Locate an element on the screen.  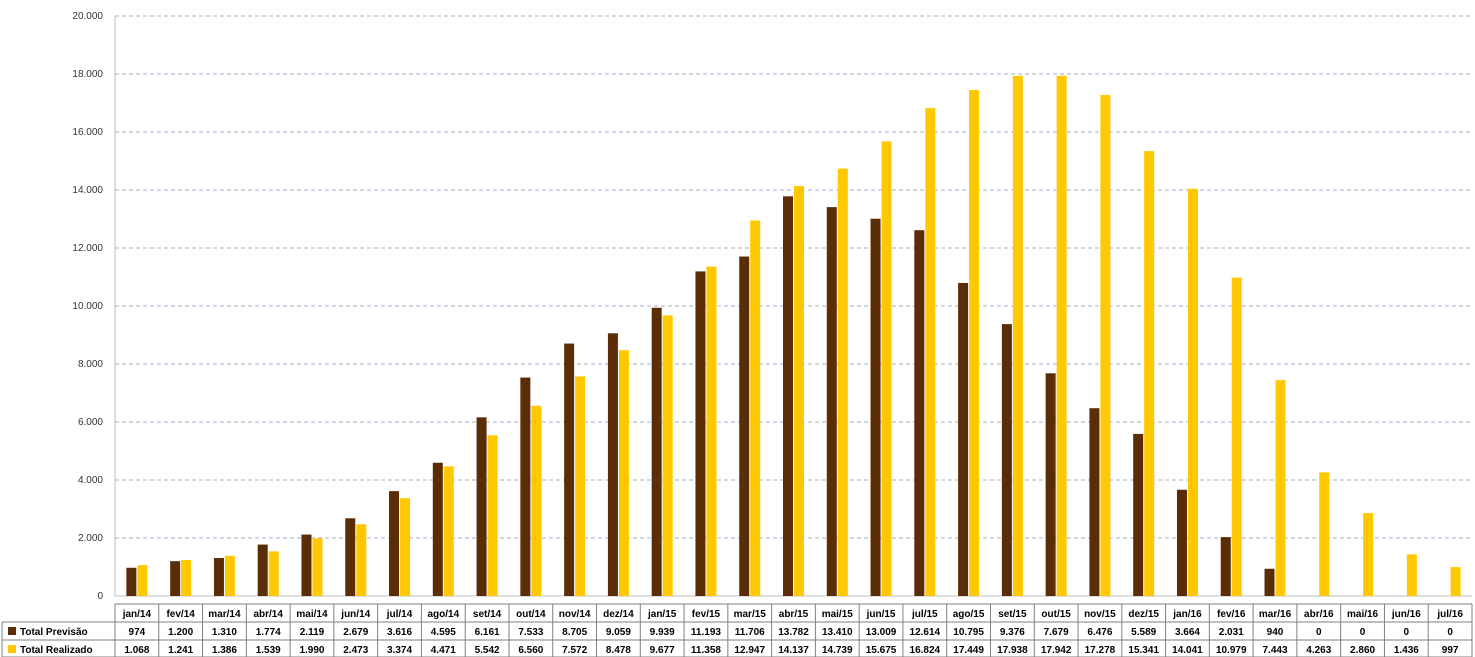
x-tick-label: jul/15 is located at coordinates (924, 614).